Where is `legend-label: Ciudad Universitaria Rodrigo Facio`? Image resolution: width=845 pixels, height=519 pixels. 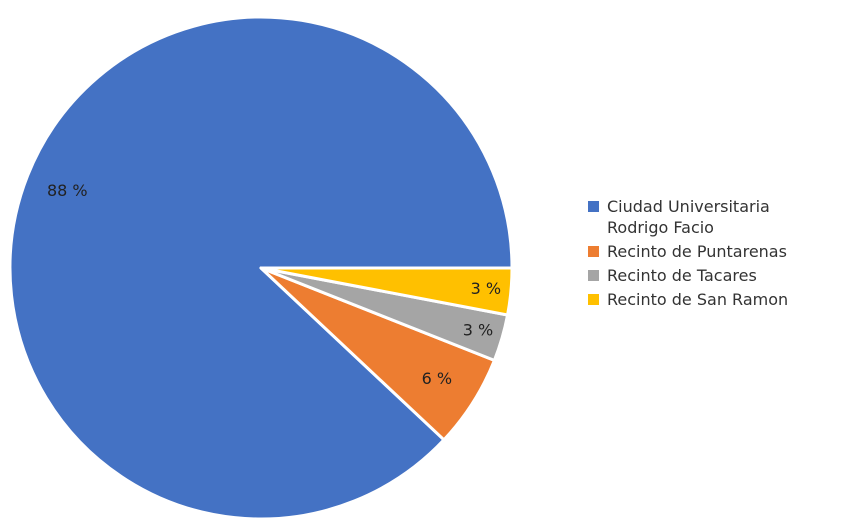
legend-label: Ciudad Universitaria Rodrigo Facio is located at coordinates (688, 217).